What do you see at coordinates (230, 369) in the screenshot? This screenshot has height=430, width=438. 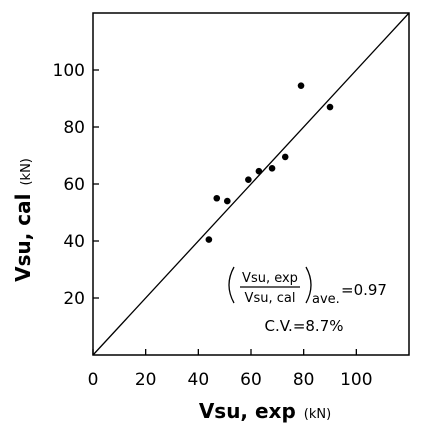 I see `x-axis-ticks: 0 20 40 60 80 100` at bounding box center [230, 369].